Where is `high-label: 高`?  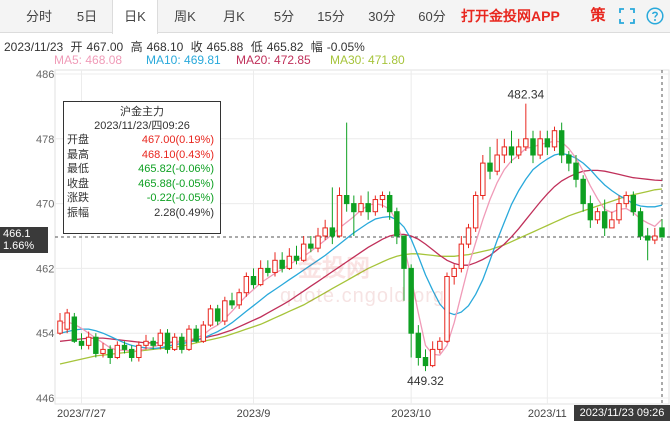 high-label: 高 is located at coordinates (136, 47).